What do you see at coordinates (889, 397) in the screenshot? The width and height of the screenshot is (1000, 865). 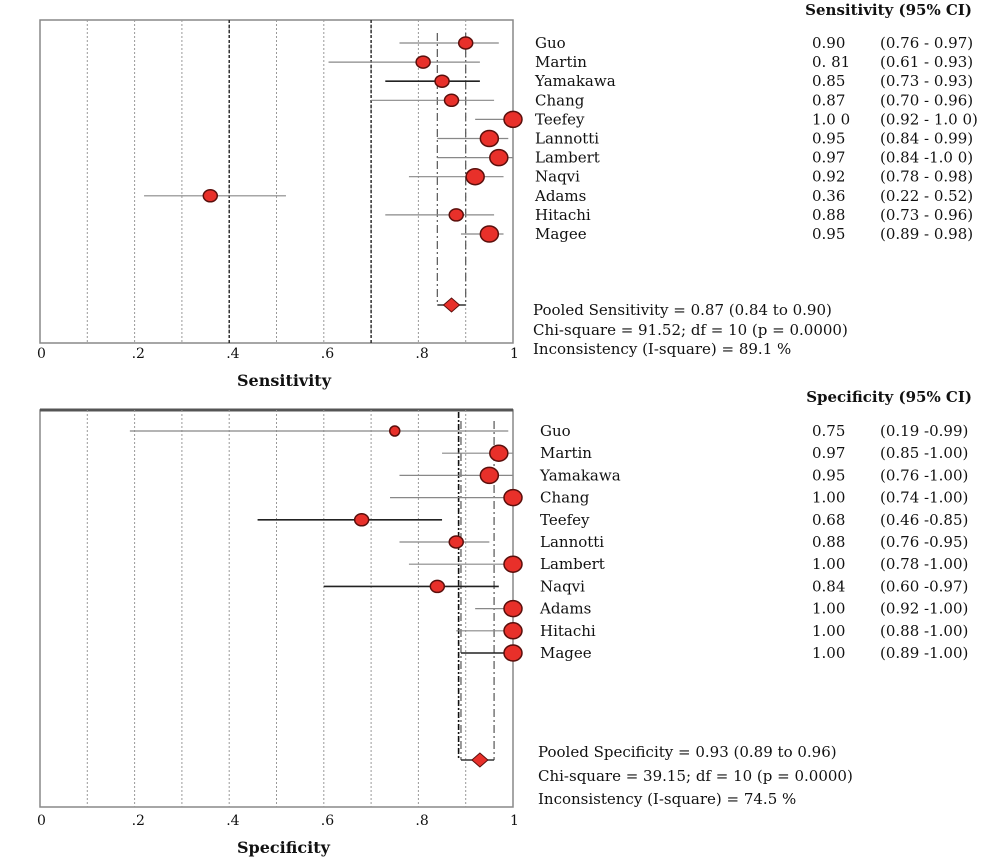 I see `column-header: Specificity (95% CI)` at bounding box center [889, 397].